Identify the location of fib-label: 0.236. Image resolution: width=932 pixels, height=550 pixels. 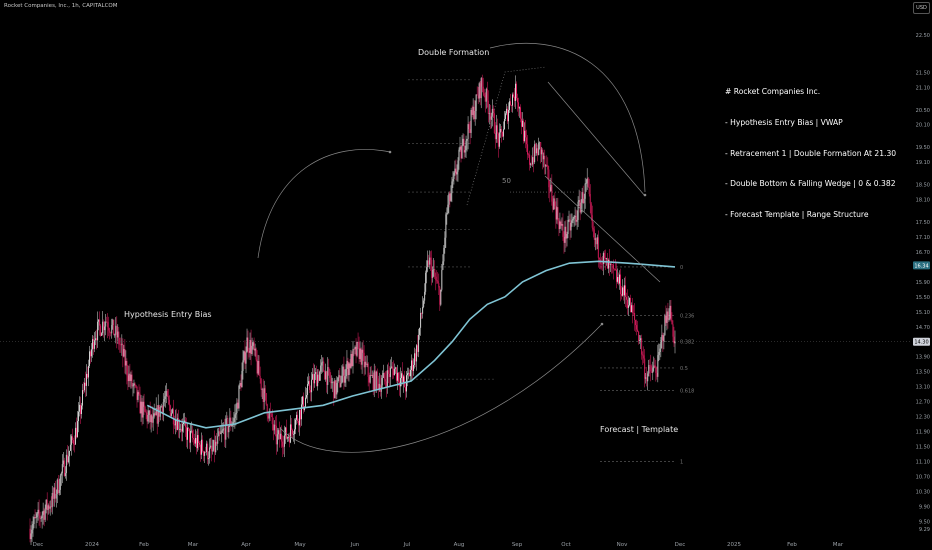
(687, 317).